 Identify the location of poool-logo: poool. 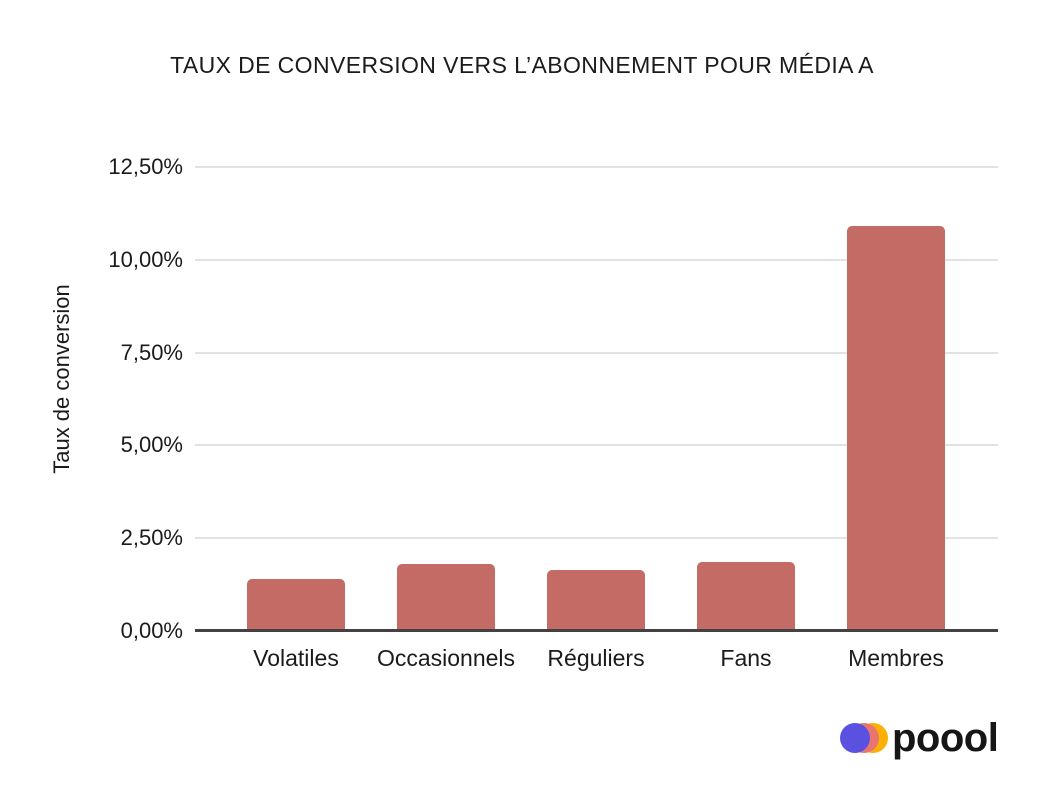
(919, 738).